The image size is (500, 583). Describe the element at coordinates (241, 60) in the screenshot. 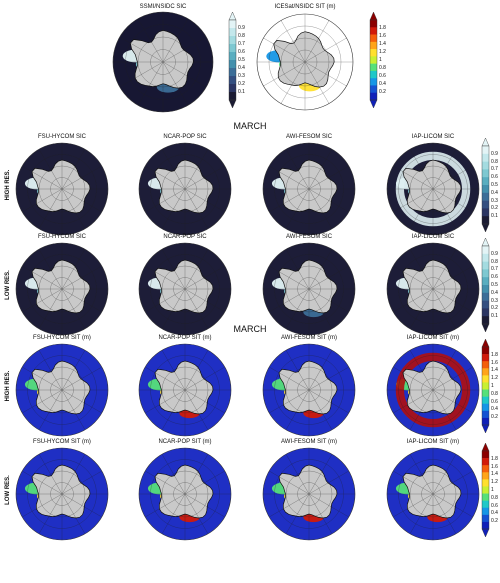

I see `colorbar-tick-label: 0.5` at that location.